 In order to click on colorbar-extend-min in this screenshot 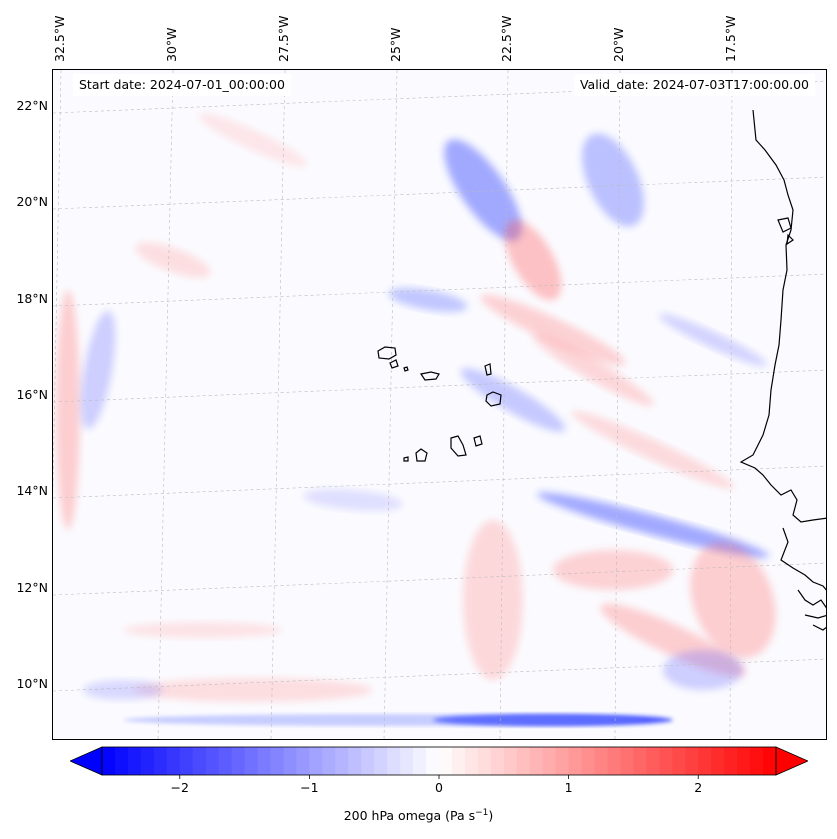, I will do `click(86, 761)`.